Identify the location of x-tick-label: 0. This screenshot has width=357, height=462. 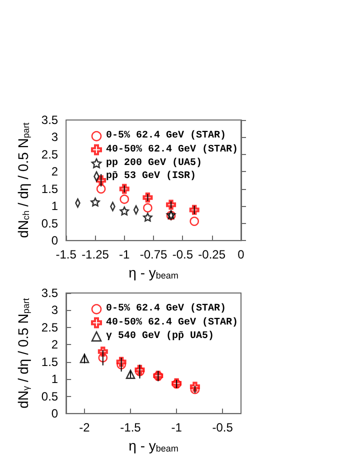
(241, 255).